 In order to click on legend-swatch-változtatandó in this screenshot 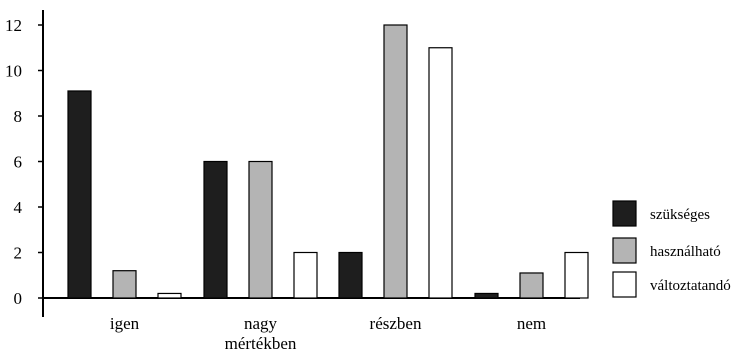, I will do `click(624, 284)`.